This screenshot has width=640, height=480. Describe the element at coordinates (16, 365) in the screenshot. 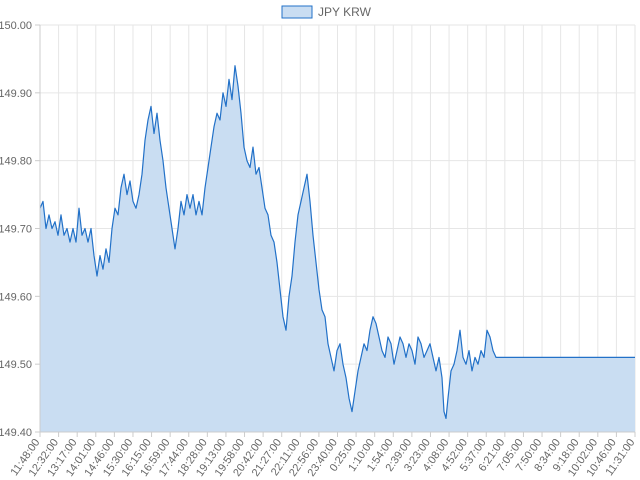

I see `y-tick-label: 149.50` at that location.